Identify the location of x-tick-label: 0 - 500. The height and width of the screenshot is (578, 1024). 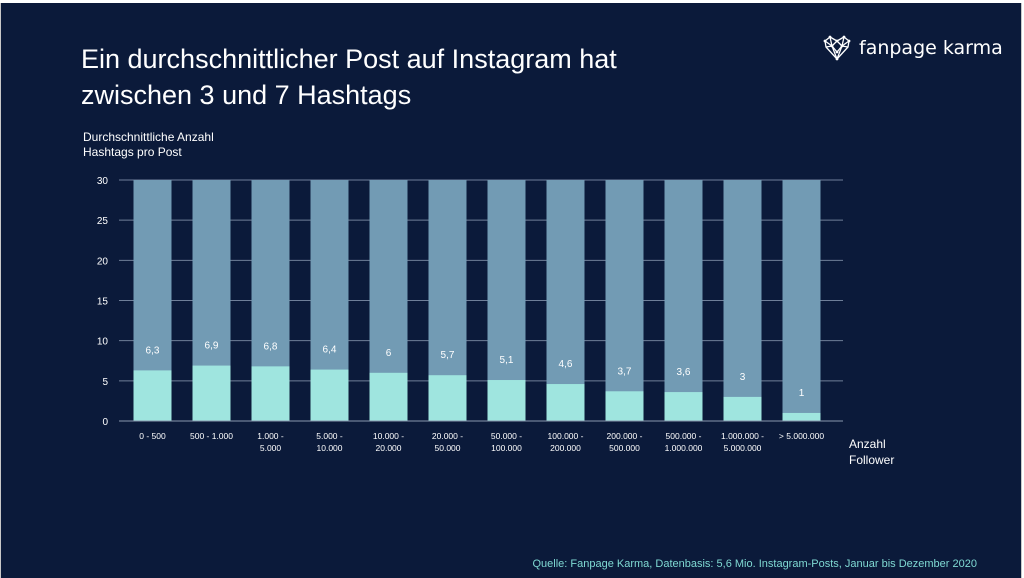
(152, 436).